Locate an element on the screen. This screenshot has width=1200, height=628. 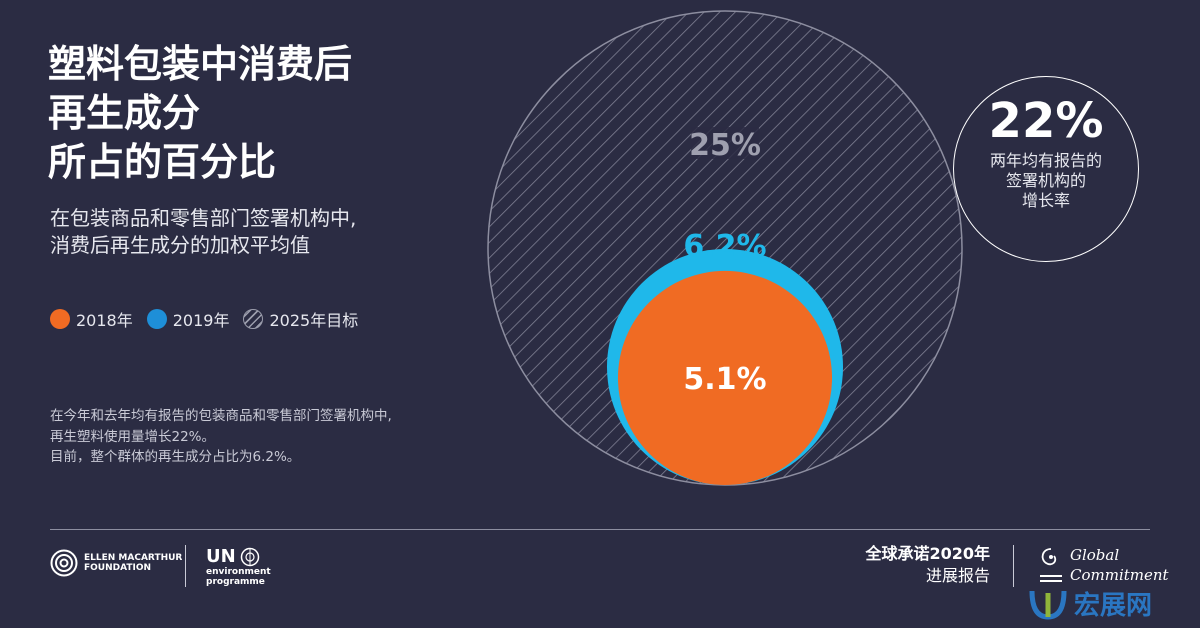
label-background is located at coordinates (725, 143).